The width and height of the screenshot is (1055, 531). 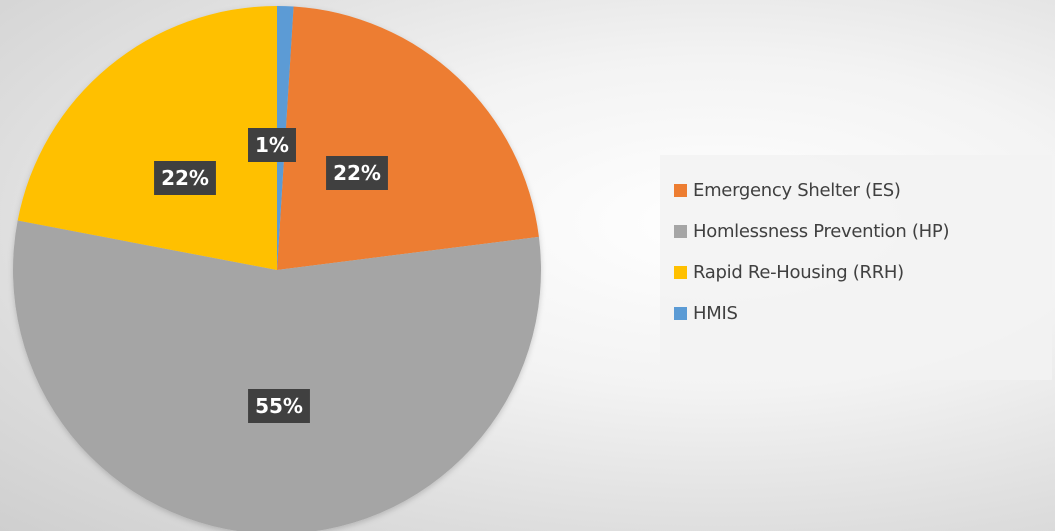 I want to click on legend-item-rapid-rehousing: Rapid Re-Housing (RRH), so click(x=863, y=272).